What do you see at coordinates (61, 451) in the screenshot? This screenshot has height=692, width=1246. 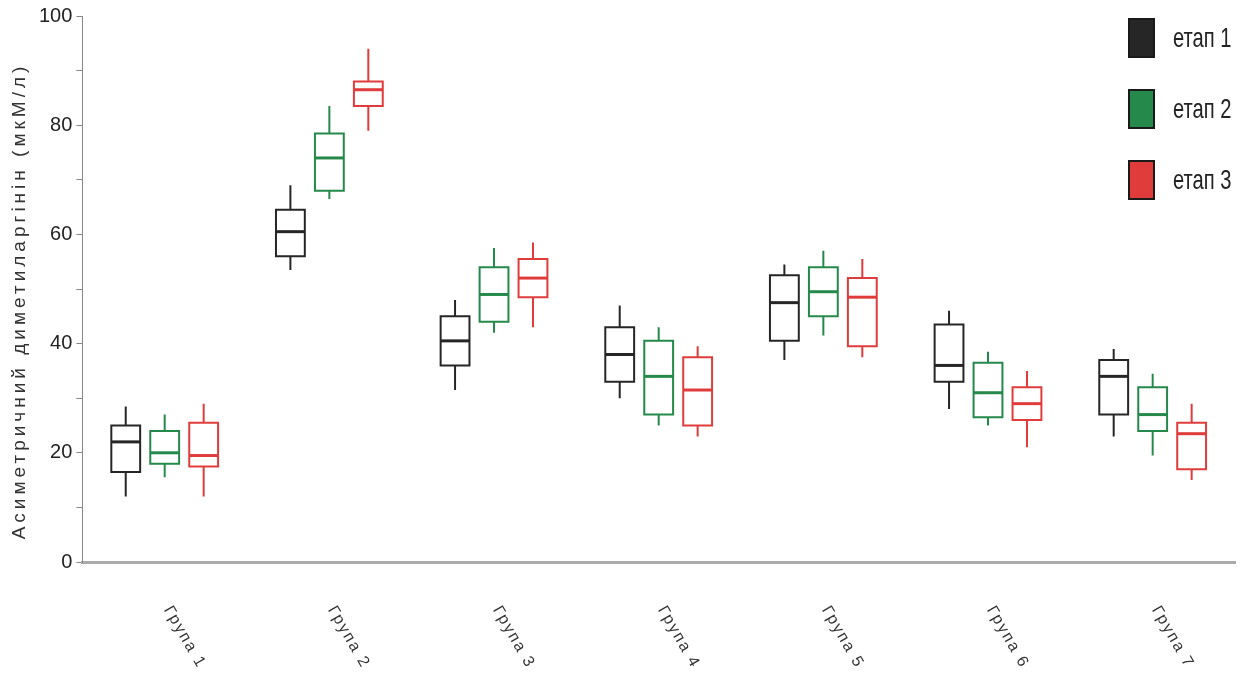 I see `y-tick-label: 20` at bounding box center [61, 451].